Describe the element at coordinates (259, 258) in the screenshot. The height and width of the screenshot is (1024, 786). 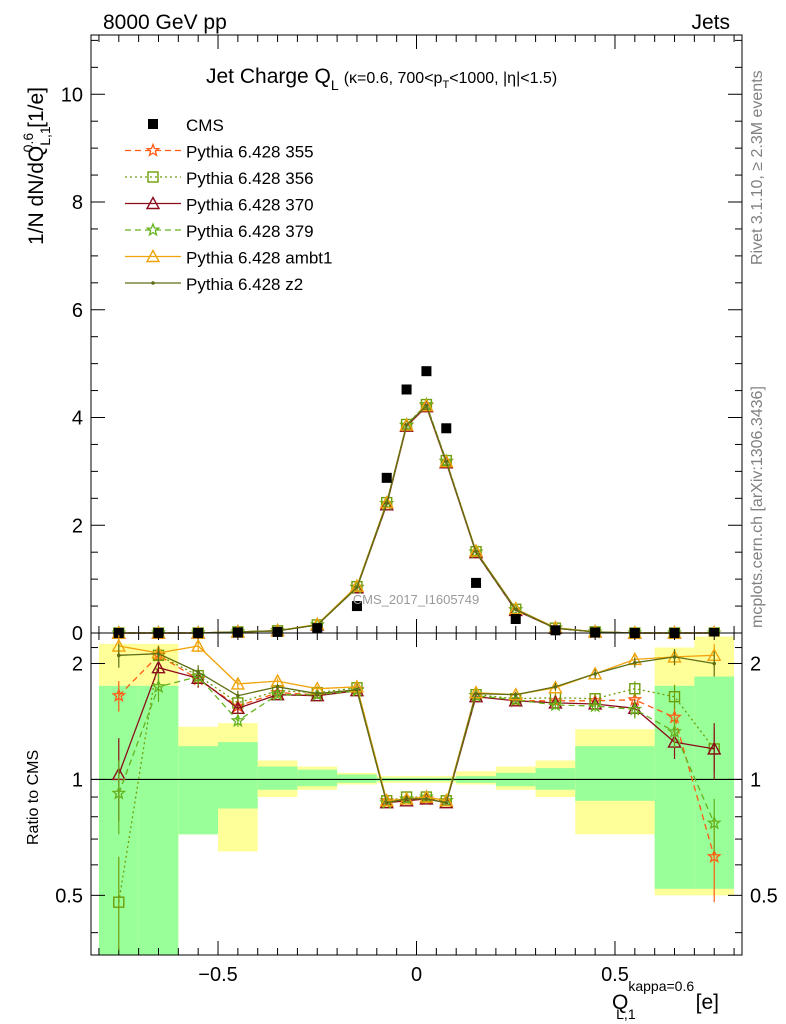
I see `legend-label-4: Pythia 6.428 ambt1` at that location.